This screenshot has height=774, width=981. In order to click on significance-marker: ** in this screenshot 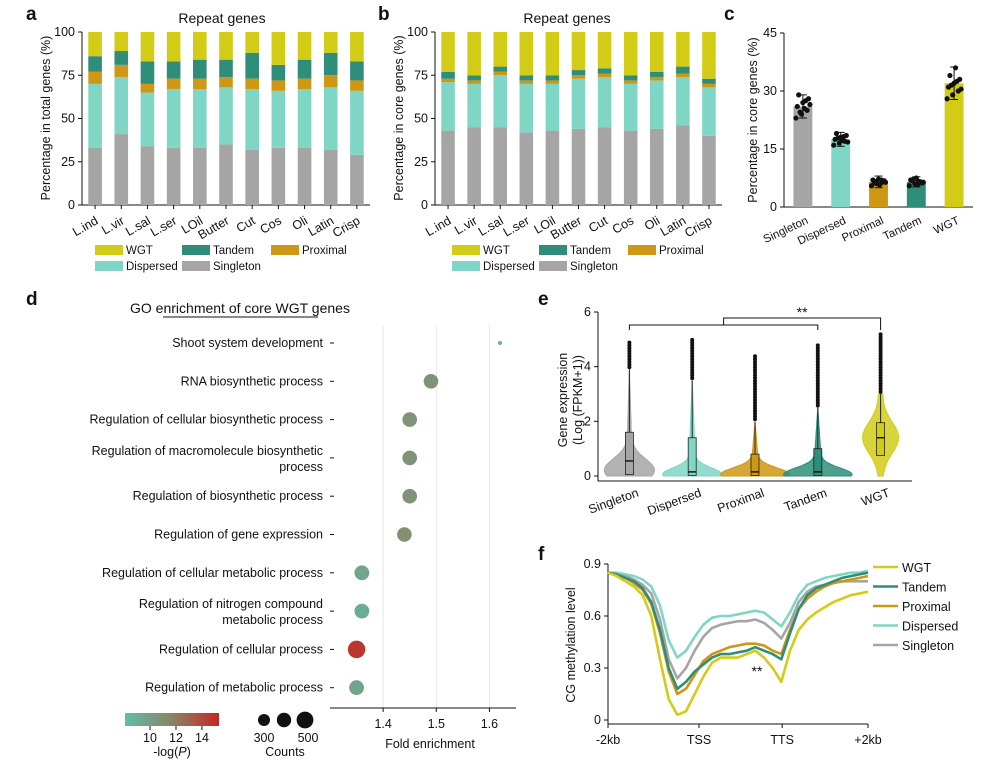, I will do `click(802, 312)`.